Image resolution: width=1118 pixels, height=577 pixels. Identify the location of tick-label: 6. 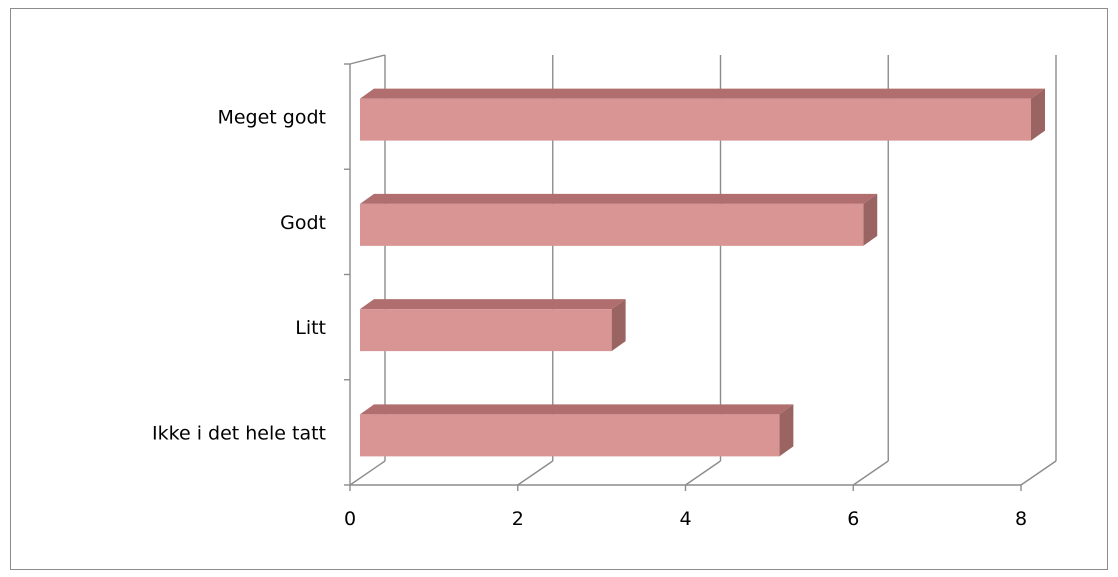
(853, 519).